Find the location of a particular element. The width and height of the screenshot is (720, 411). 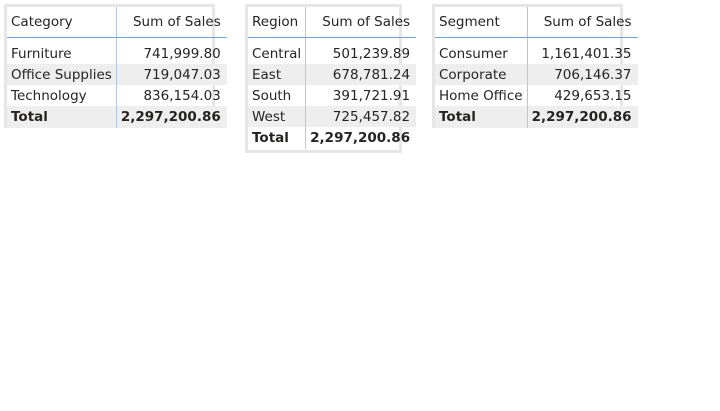

table-row: Corporate 706,146.37 is located at coordinates (536, 74).